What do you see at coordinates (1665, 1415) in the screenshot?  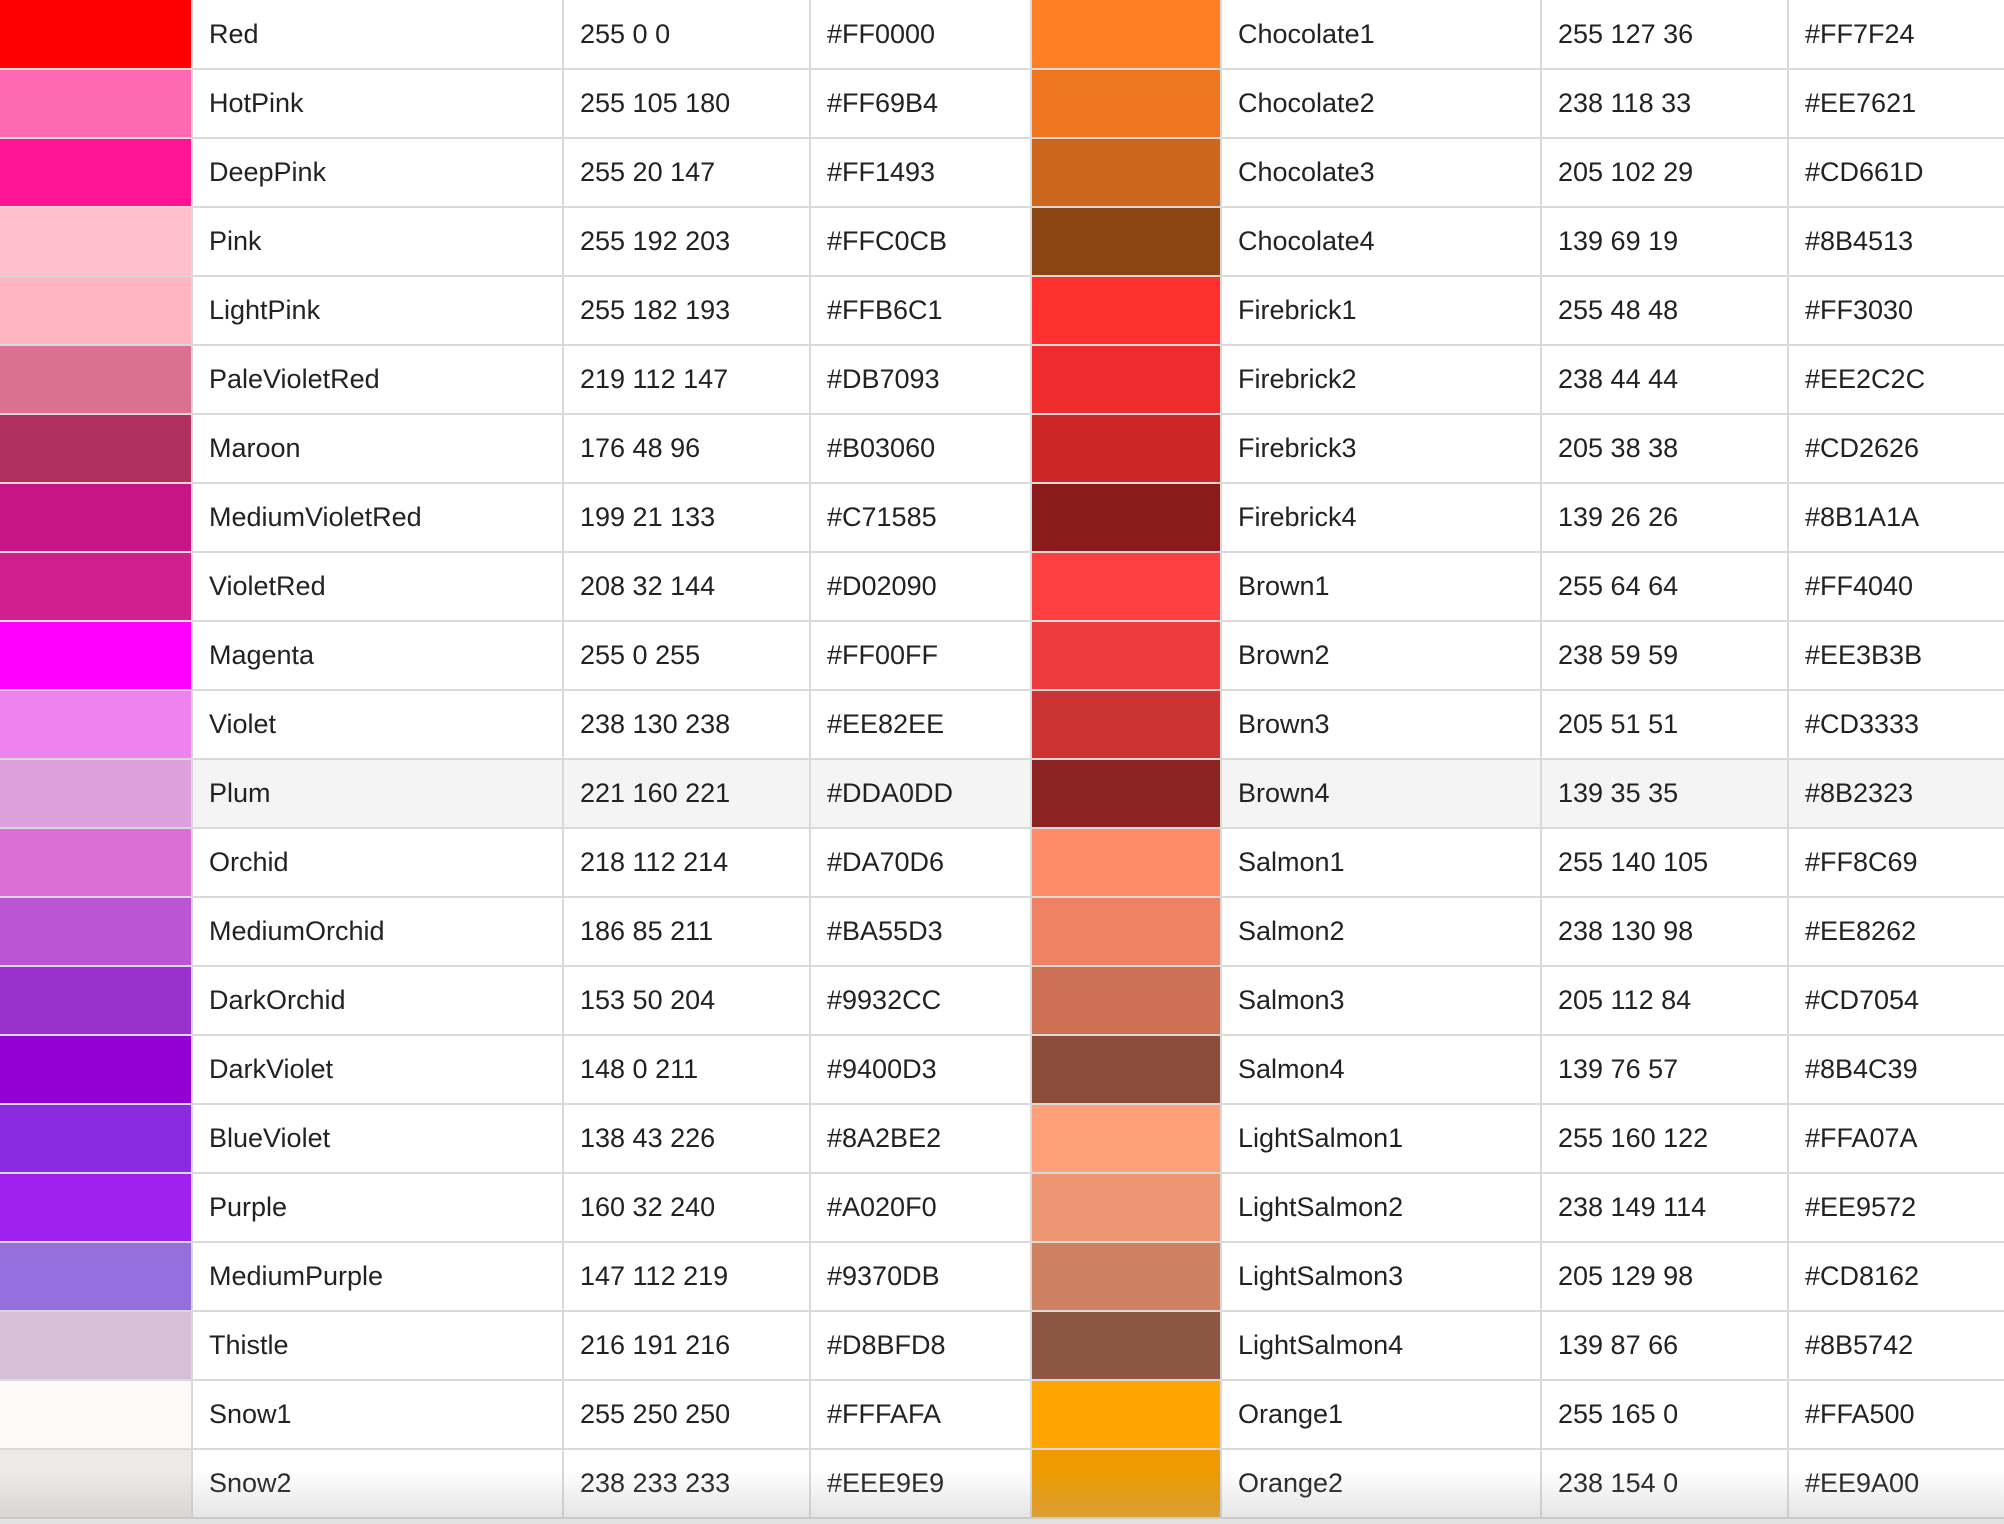 I see `right-rgb-value: 255 165 0` at bounding box center [1665, 1415].